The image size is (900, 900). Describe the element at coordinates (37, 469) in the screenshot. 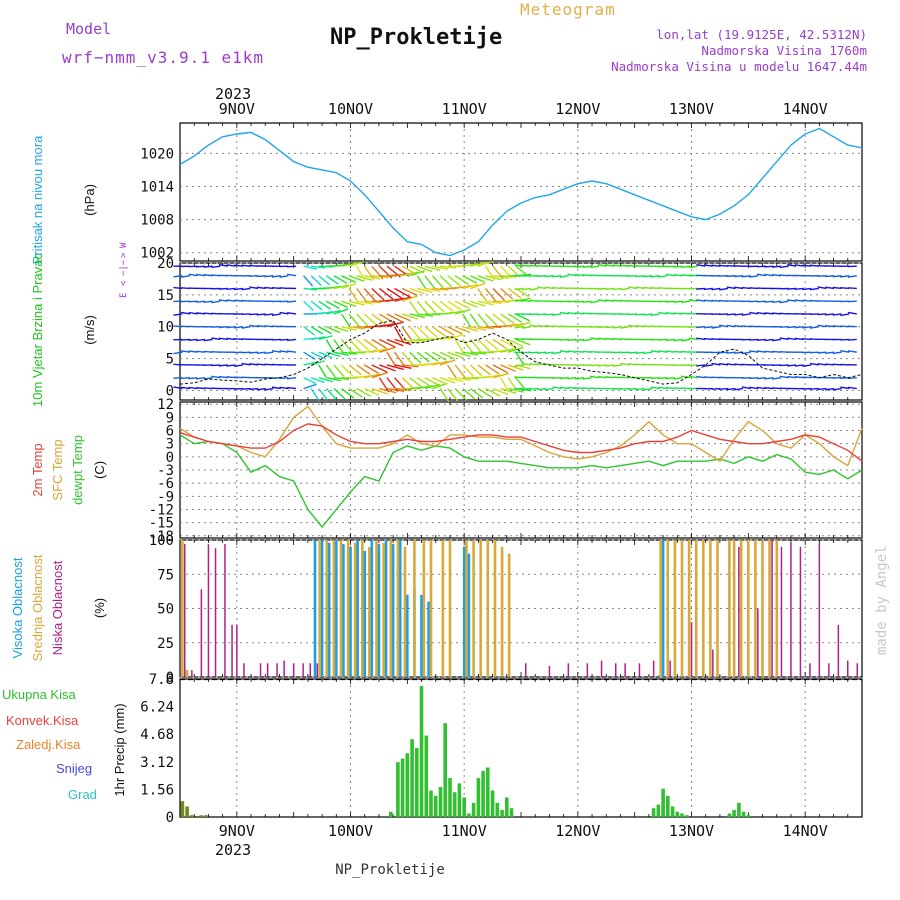

I see `temp2m-legend: 2m Temp` at that location.